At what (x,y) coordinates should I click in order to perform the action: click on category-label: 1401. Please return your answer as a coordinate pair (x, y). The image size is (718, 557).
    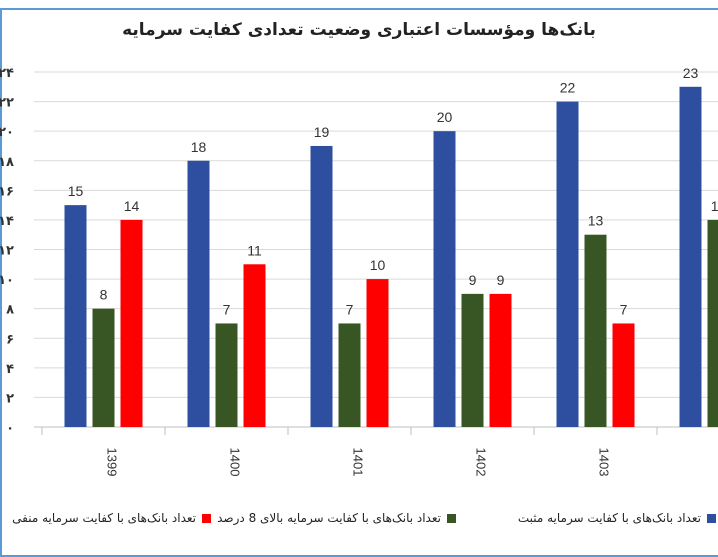
    Looking at the image, I should click on (358, 462).